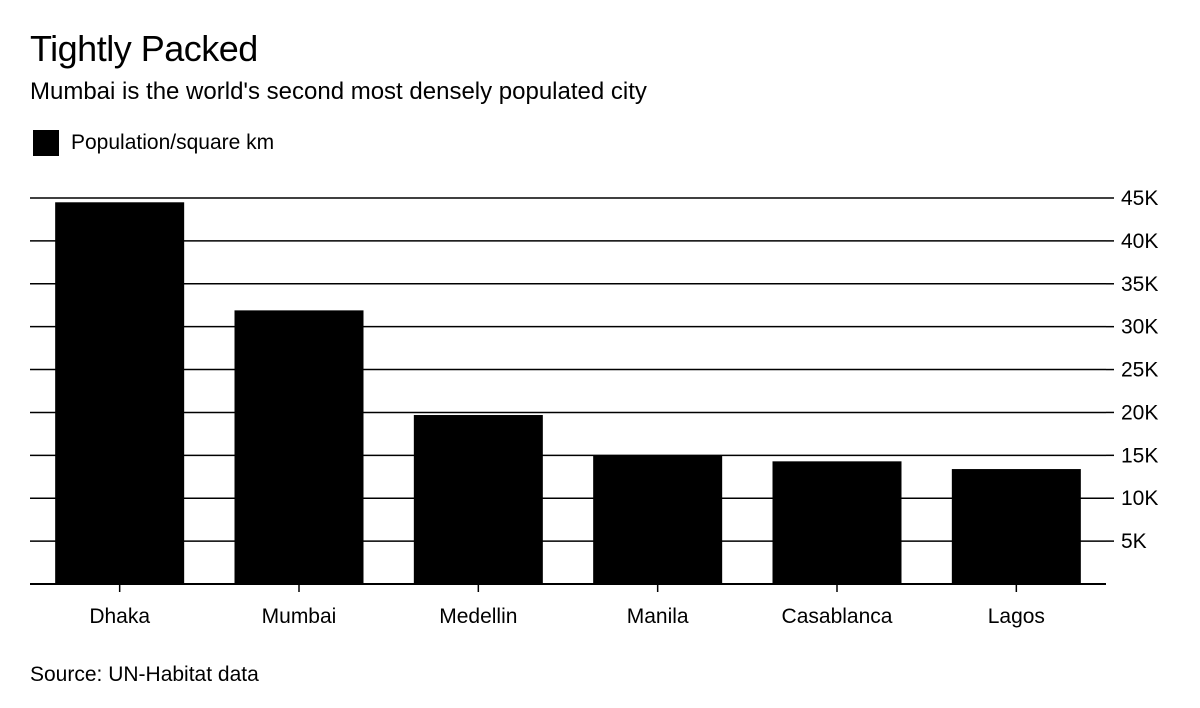 The width and height of the screenshot is (1200, 708). Describe the element at coordinates (658, 519) in the screenshot. I see `bar-manila` at that location.